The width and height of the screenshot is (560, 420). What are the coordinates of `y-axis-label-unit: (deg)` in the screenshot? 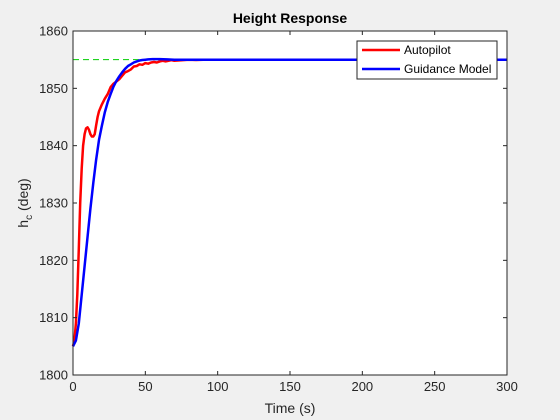 It's located at (23, 196).